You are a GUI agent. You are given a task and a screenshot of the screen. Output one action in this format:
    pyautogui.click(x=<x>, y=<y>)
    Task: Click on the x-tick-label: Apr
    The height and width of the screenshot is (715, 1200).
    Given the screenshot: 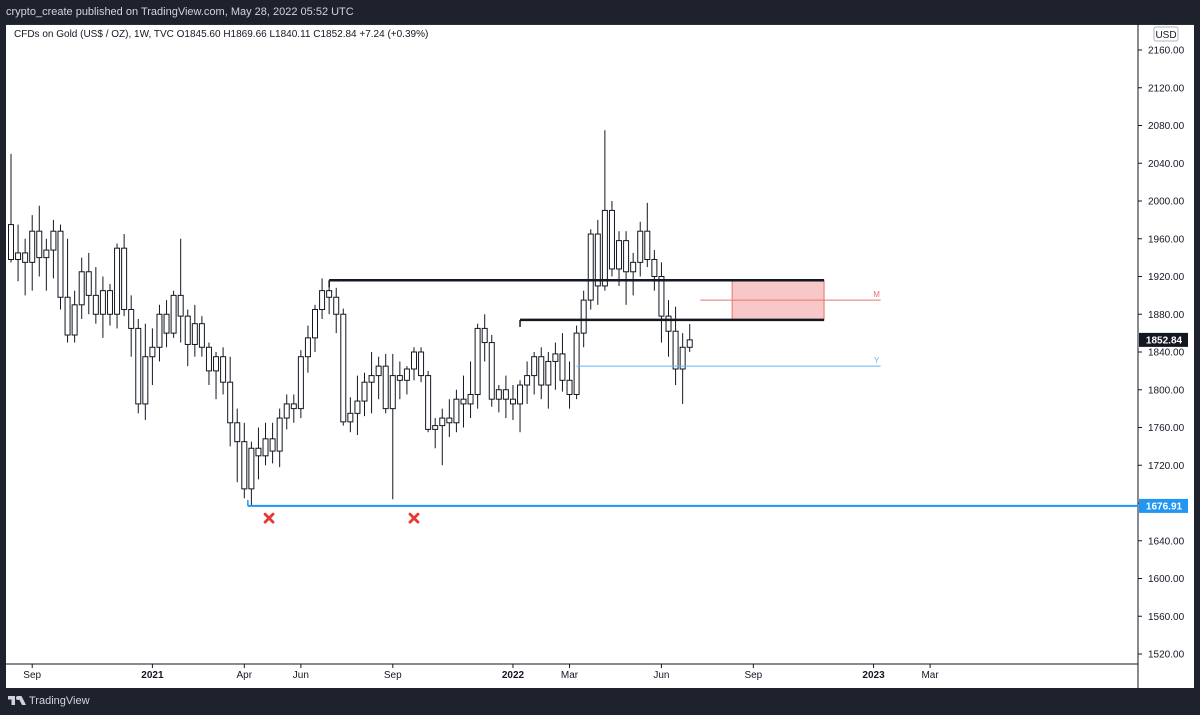 What is the action you would take?
    pyautogui.click(x=245, y=675)
    